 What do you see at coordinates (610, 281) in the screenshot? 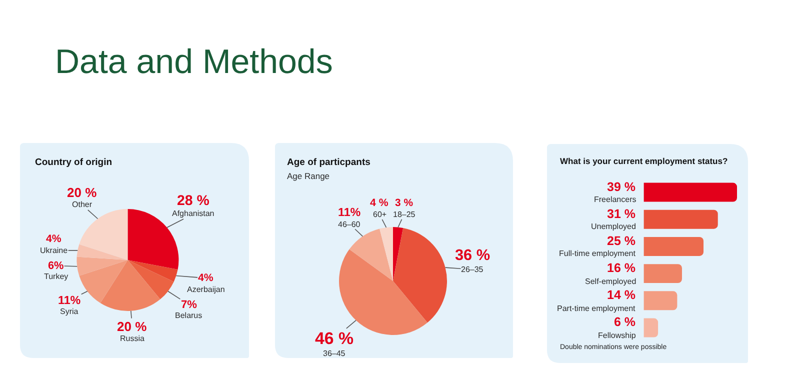
I see `y-tick-label: Self-employed` at bounding box center [610, 281].